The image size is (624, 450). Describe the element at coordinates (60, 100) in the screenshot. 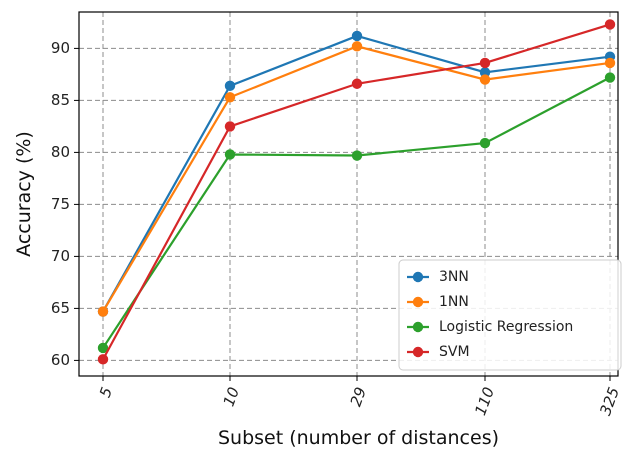

I see `y-tick-label: 85` at that location.